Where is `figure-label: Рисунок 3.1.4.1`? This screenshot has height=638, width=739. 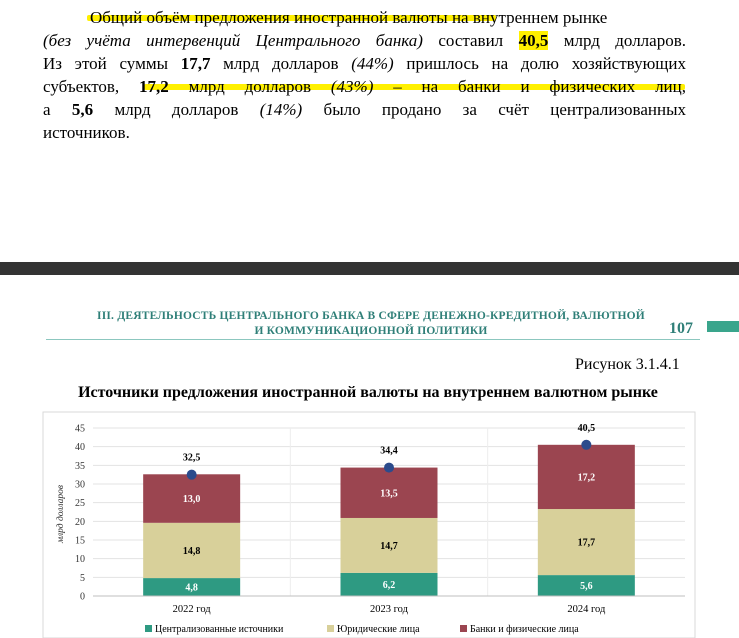
figure-label: Рисунок 3.1.4.1 is located at coordinates (627, 364).